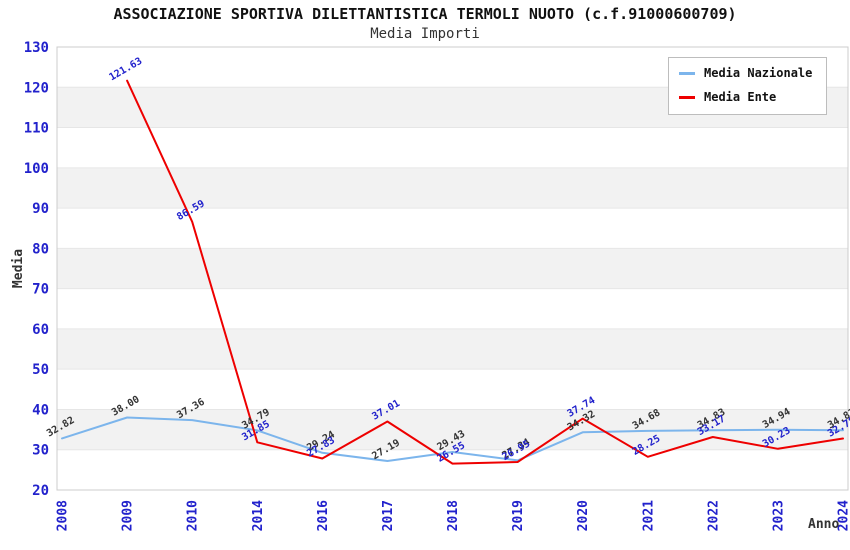 The width and height of the screenshot is (850, 550). I want to click on x-tick-label: 2009, so click(128, 515).